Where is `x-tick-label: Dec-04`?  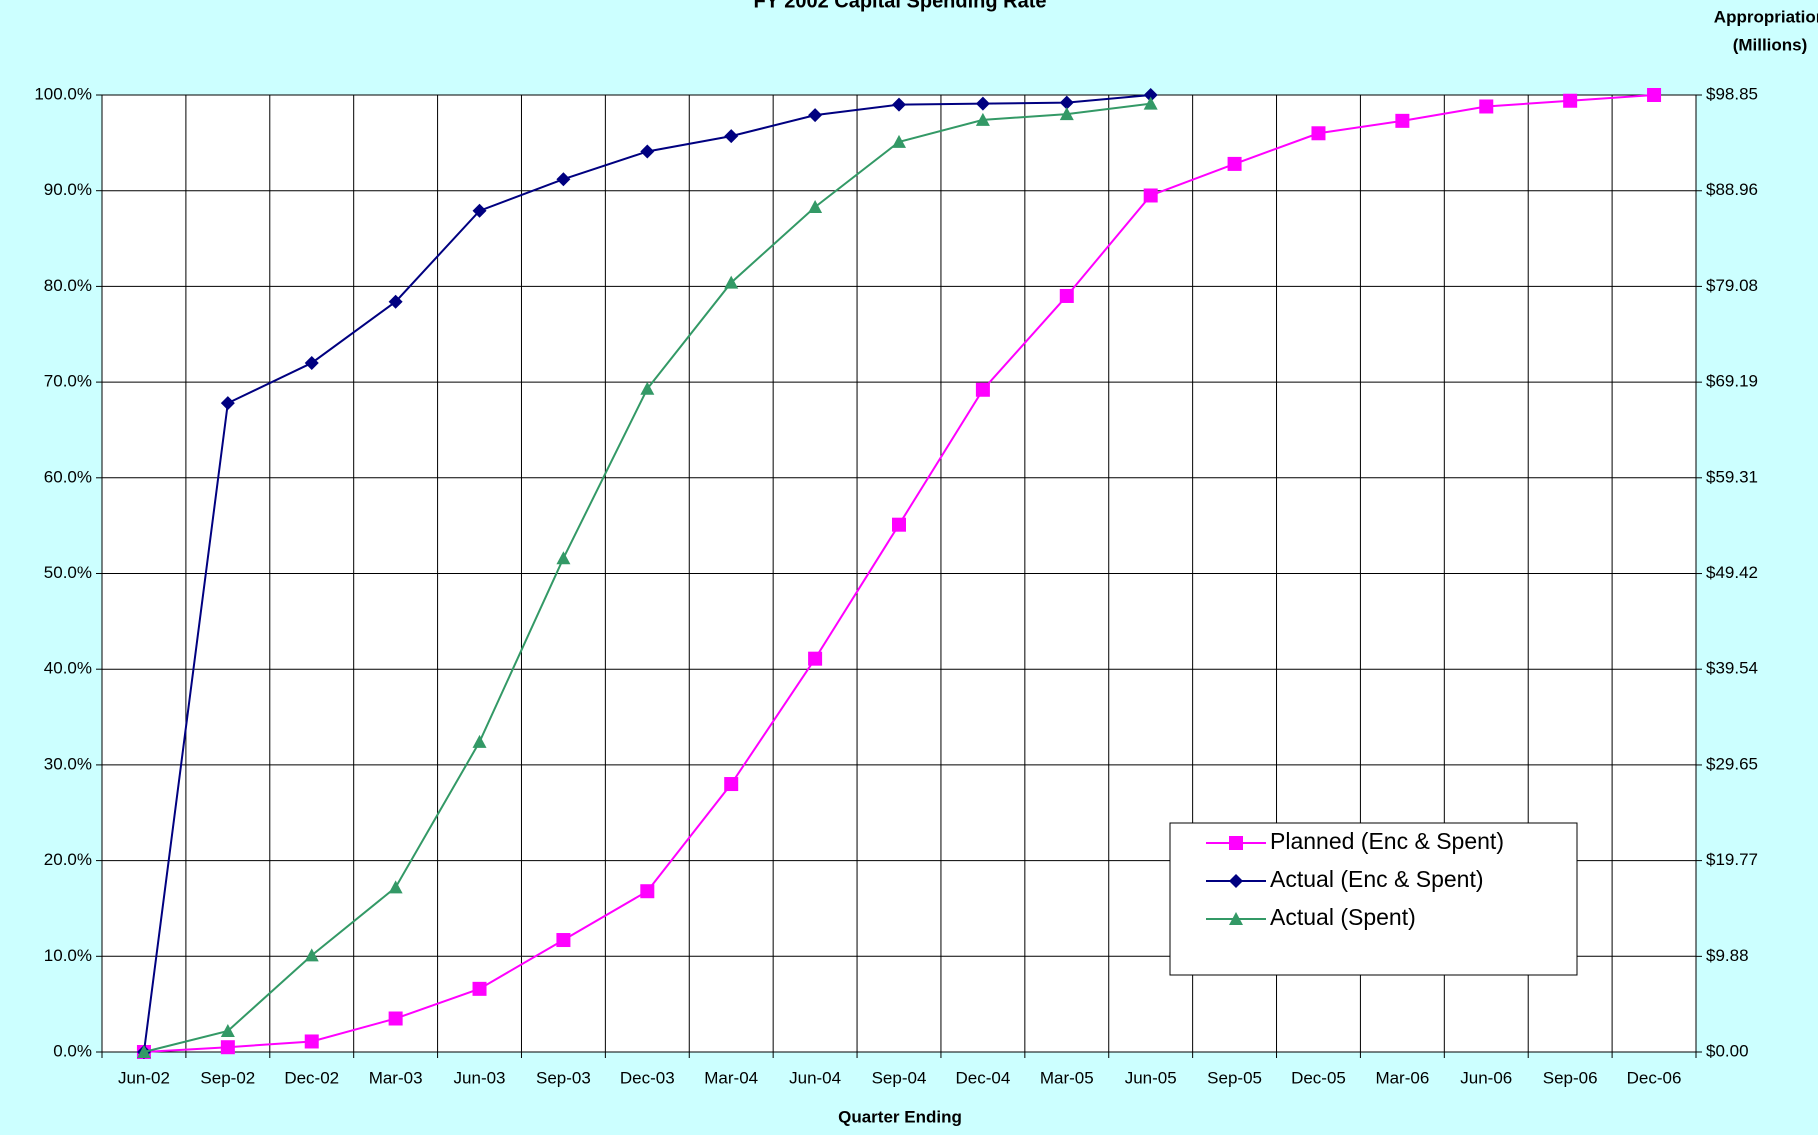
x-tick-label: Dec-04 is located at coordinates (982, 1077).